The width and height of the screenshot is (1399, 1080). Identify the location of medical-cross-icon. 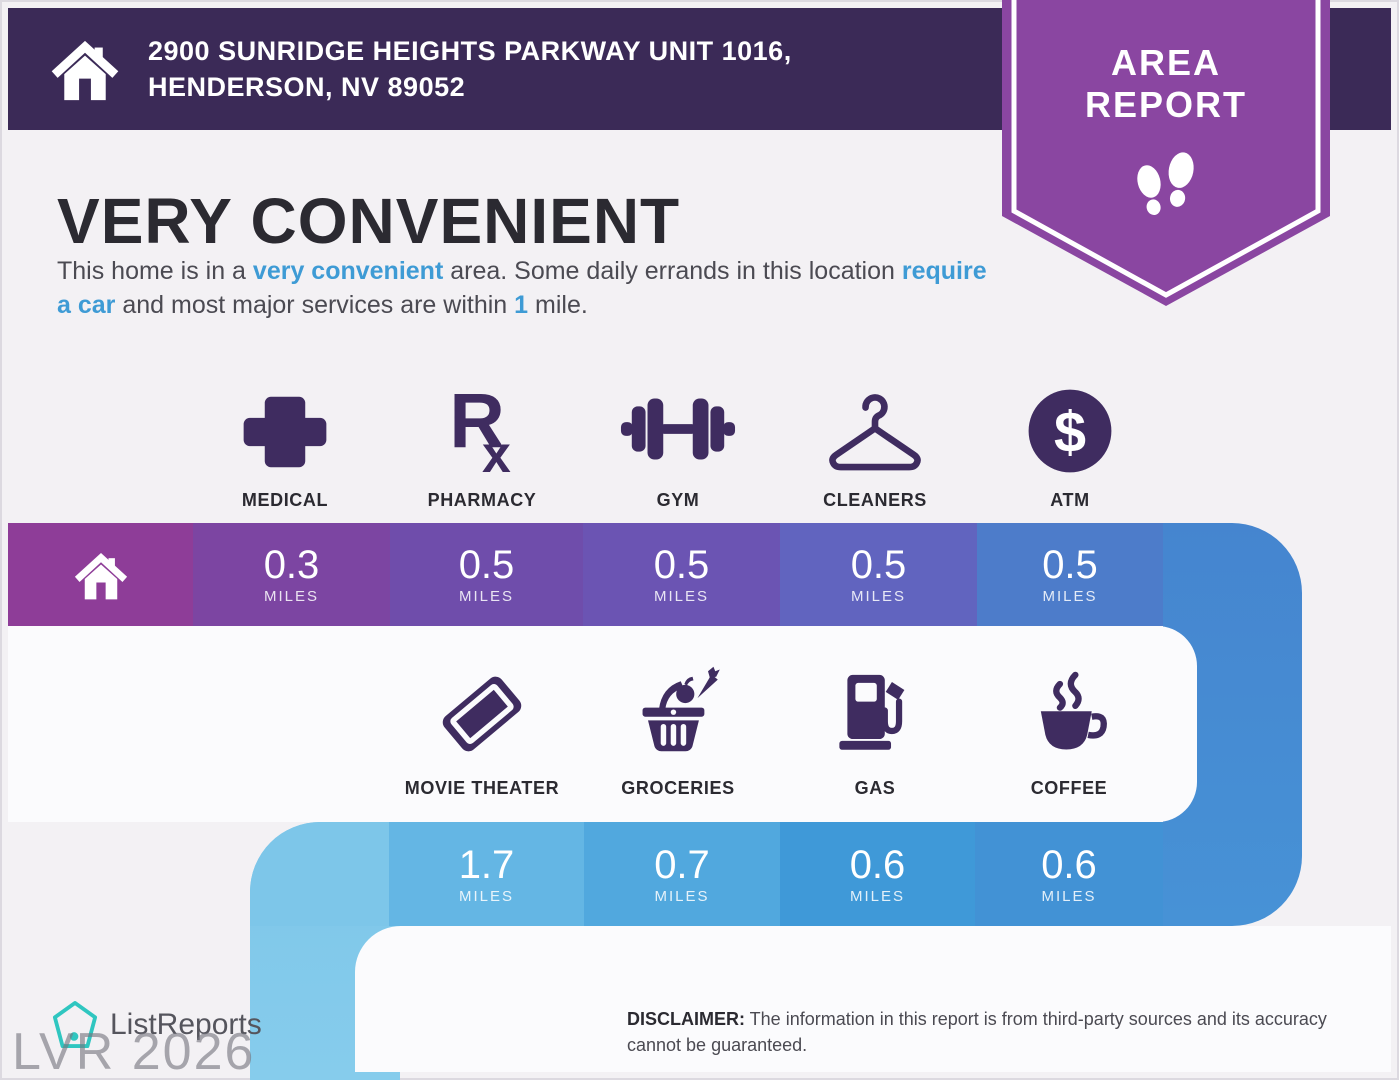
(285, 432).